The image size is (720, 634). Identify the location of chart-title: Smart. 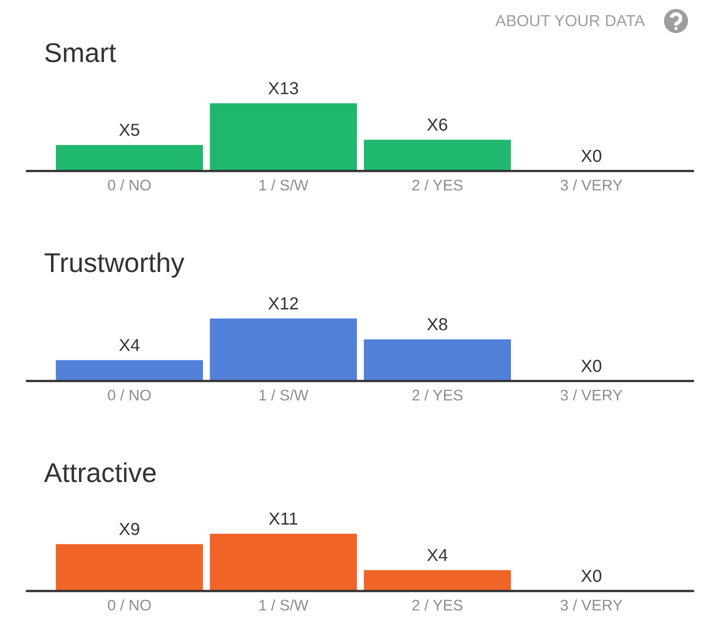
(80, 52).